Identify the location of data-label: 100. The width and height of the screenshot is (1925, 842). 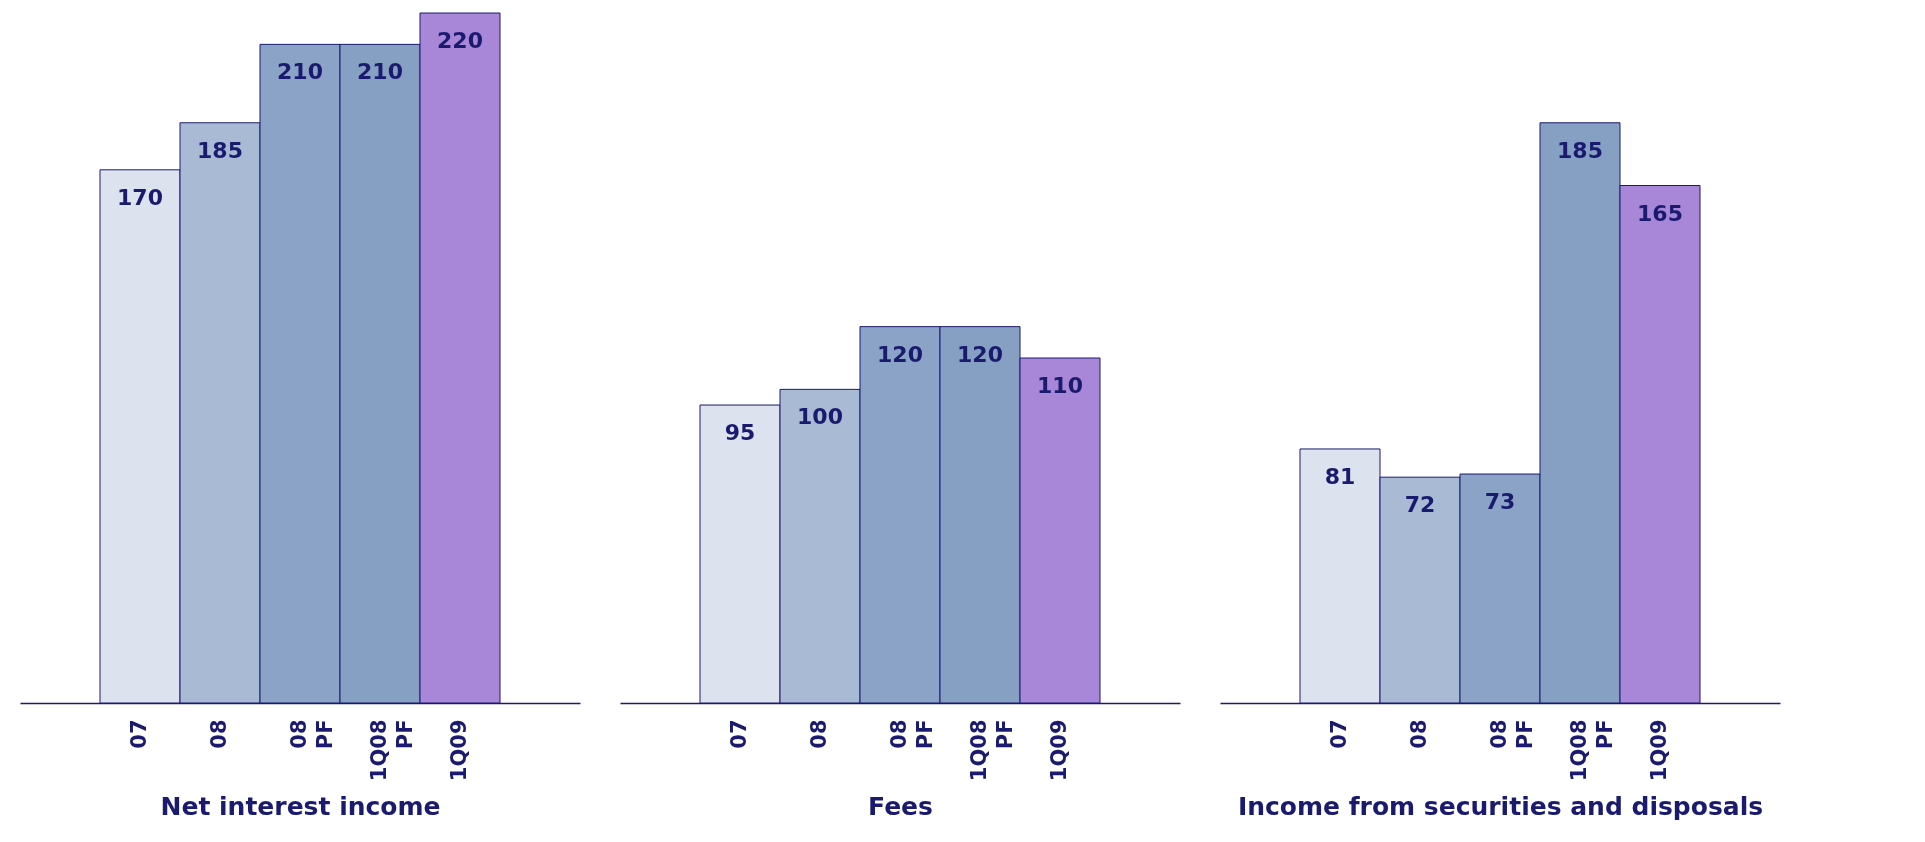
(820, 417).